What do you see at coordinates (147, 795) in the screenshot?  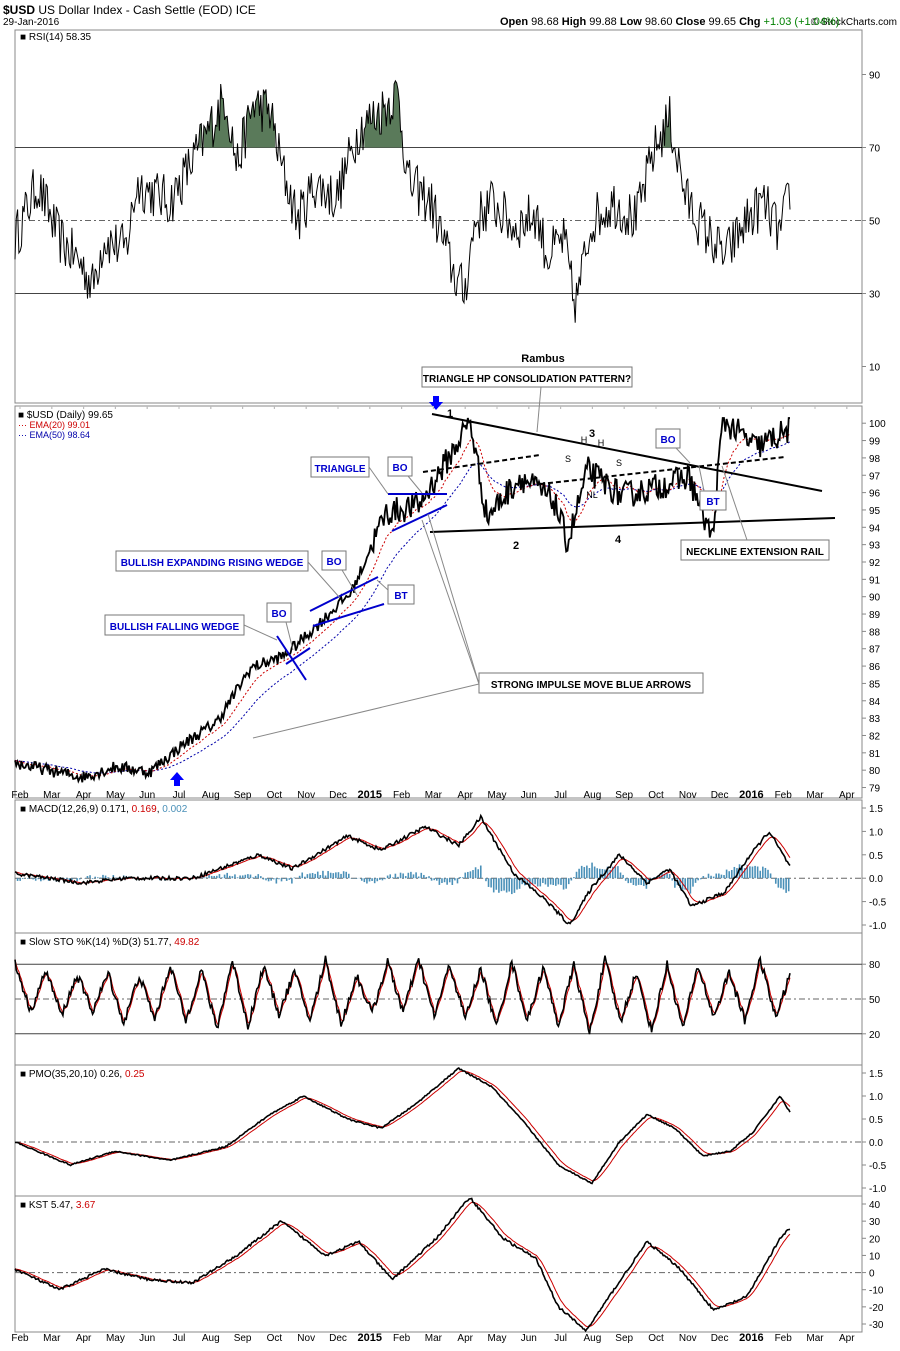 I see `month-axis-top-label: Jun` at bounding box center [147, 795].